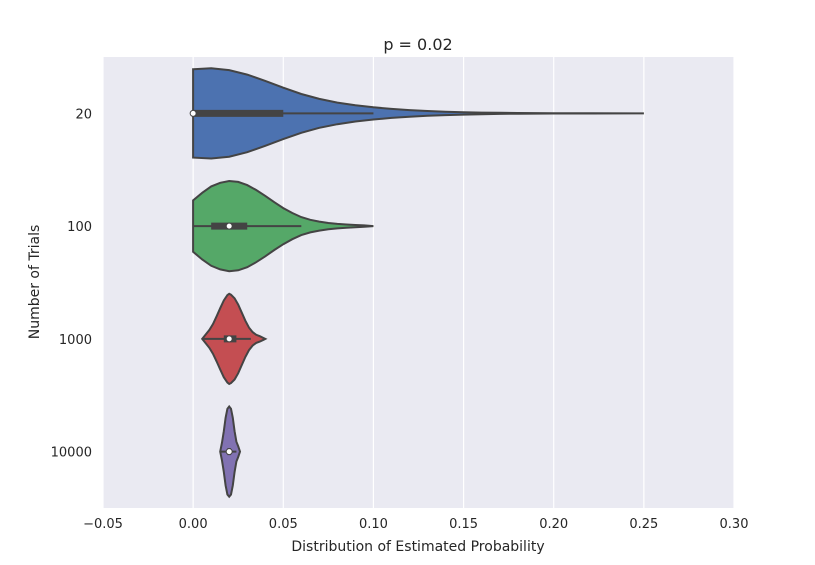  I want to click on y-axis-ticks: 20 100 1000 10000, so click(71, 283).